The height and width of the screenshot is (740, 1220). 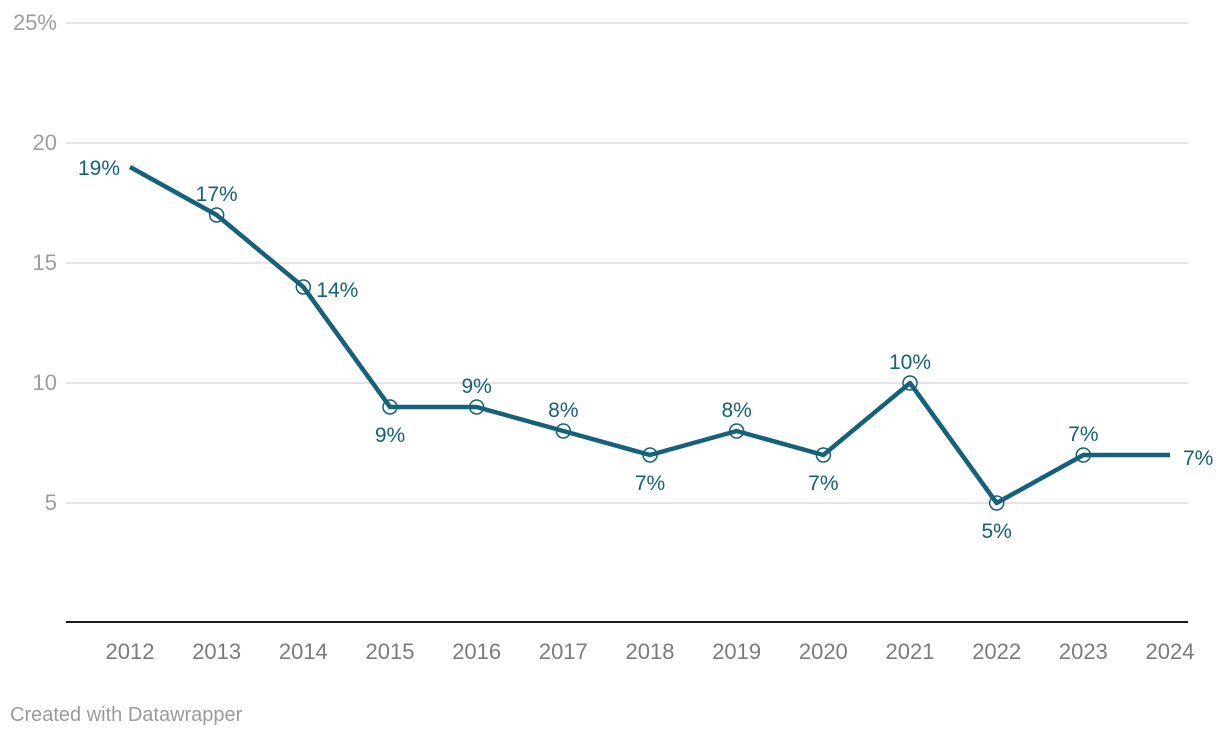 What do you see at coordinates (45, 262) in the screenshot?
I see `y-tick-label: 15` at bounding box center [45, 262].